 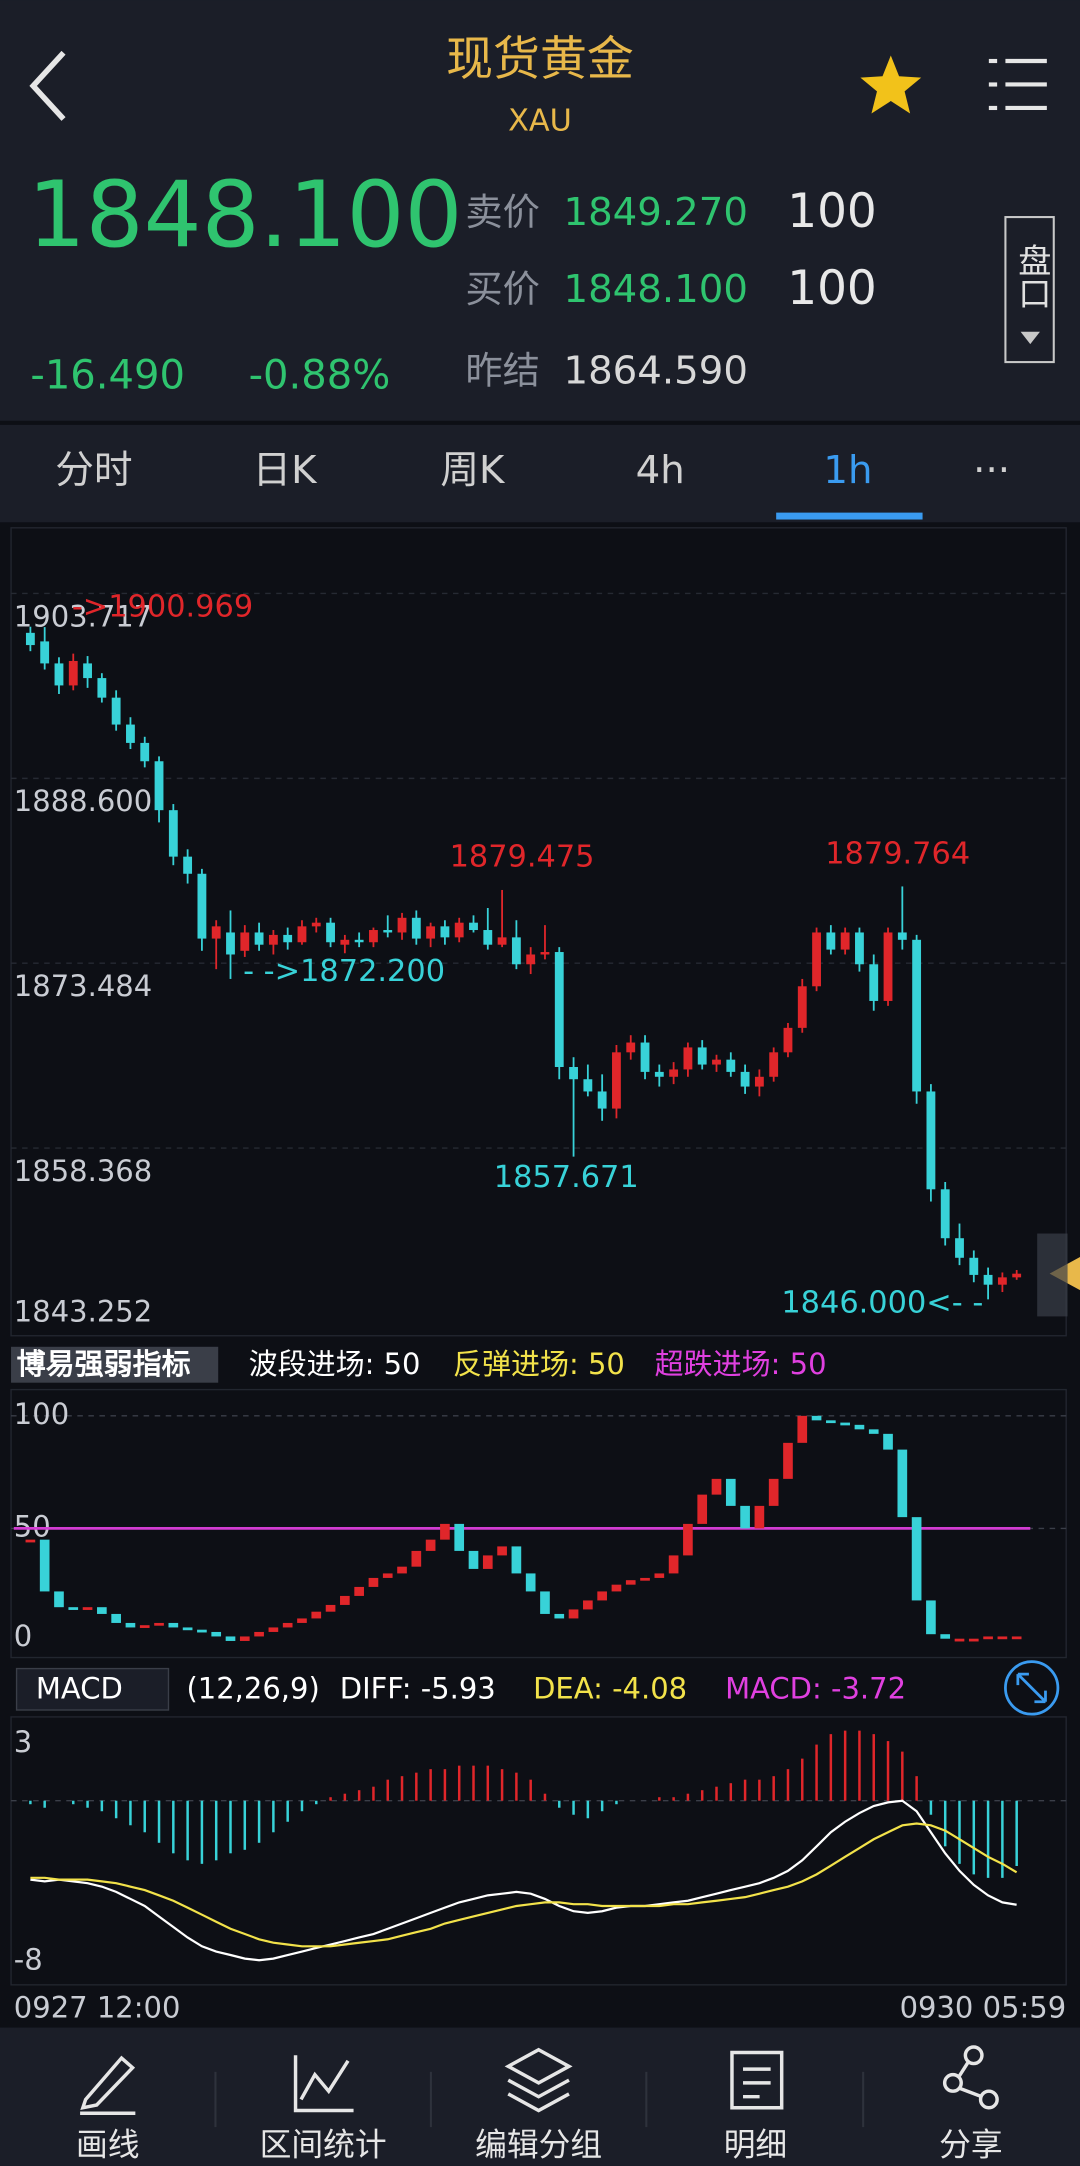 I want to click on depth-button: 盘口, so click(x=1029, y=290).